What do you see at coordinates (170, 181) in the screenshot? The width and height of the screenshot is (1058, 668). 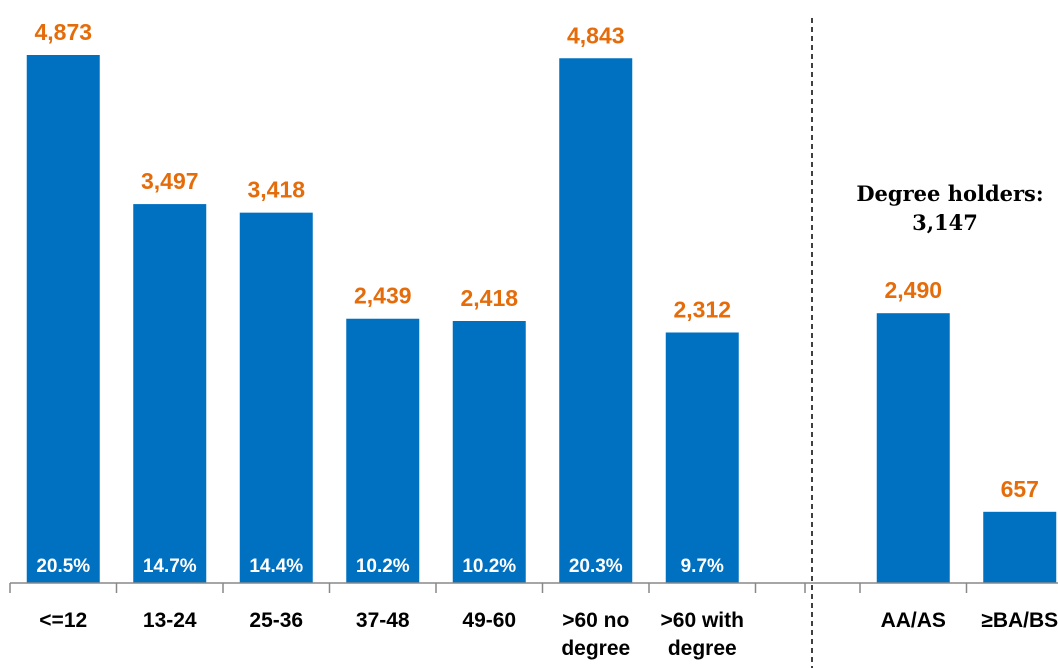 I see `value-label-0-1: 3,497` at bounding box center [170, 181].